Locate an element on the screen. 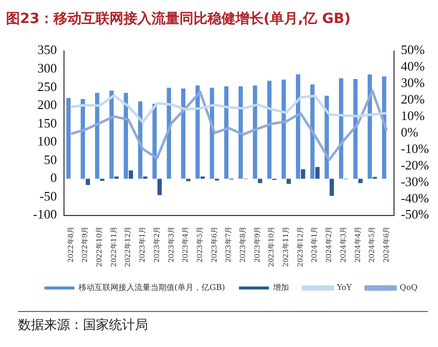 The image size is (438, 347). y2-tick-label: -10% is located at coordinates (415, 148).